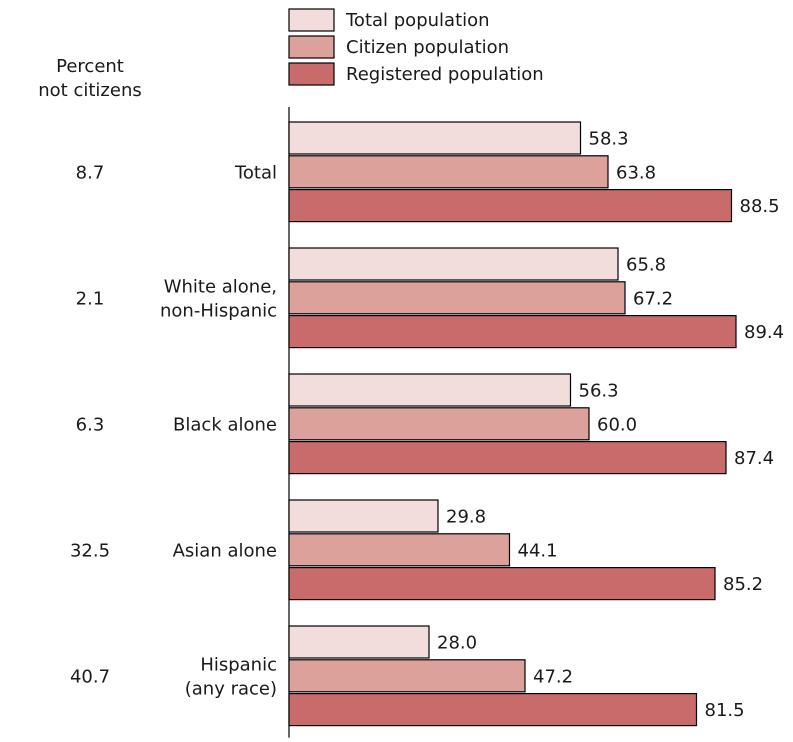 This screenshot has height=742, width=793. Describe the element at coordinates (359, 642) in the screenshot. I see `bar-total-population-hispanic-any-race` at that location.